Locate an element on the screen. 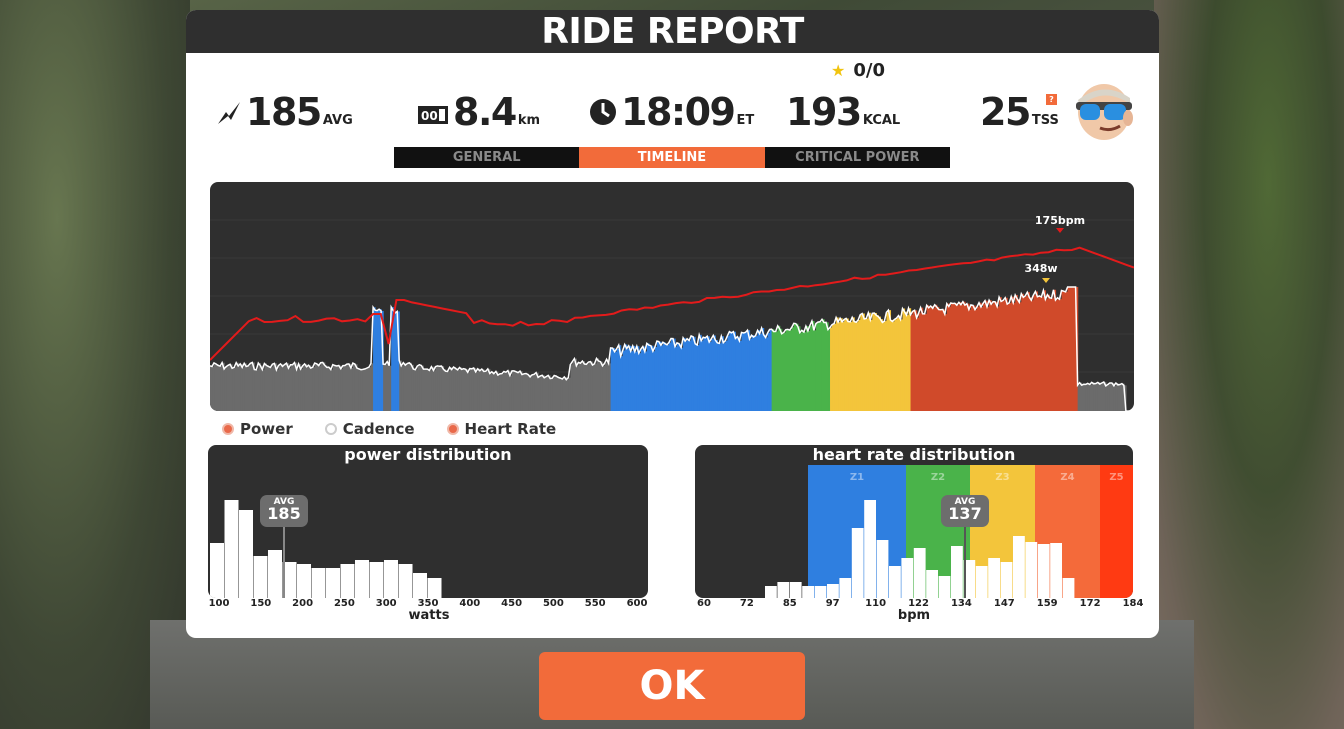  max-power-label: 348w is located at coordinates (1040, 268).